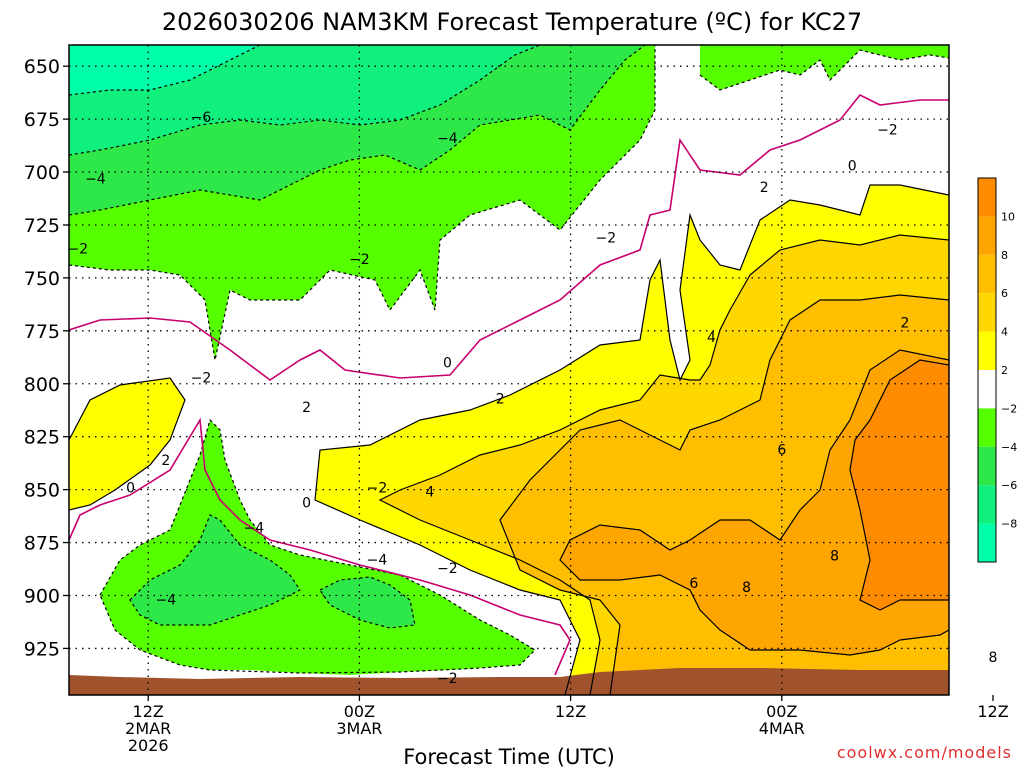 Image resolution: width=1024 pixels, height=768 pixels. What do you see at coordinates (42, 279) in the screenshot?
I see `y-tick-label: 750` at bounding box center [42, 279].